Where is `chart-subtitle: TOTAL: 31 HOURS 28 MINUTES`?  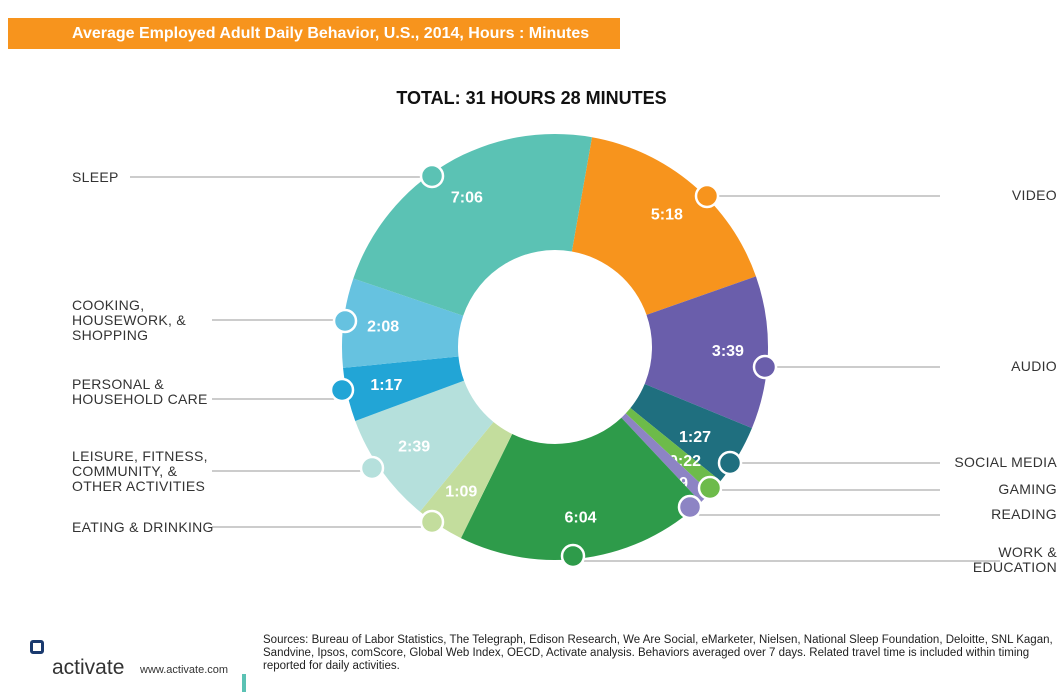
chart-subtitle: TOTAL: 31 HOURS 28 MINUTES is located at coordinates (531, 98).